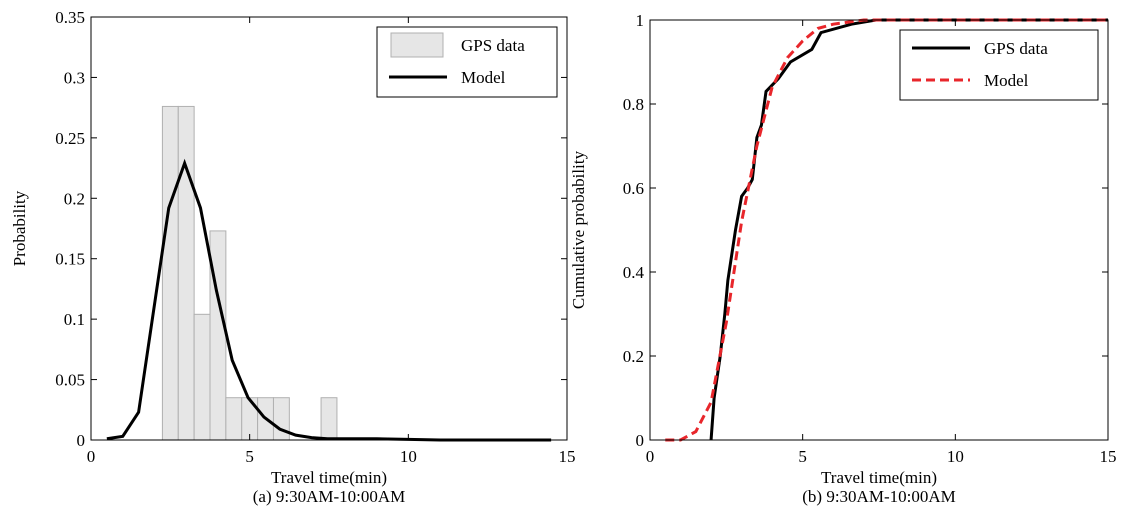  I want to click on y-tick-label: 0.25, so click(70, 138).